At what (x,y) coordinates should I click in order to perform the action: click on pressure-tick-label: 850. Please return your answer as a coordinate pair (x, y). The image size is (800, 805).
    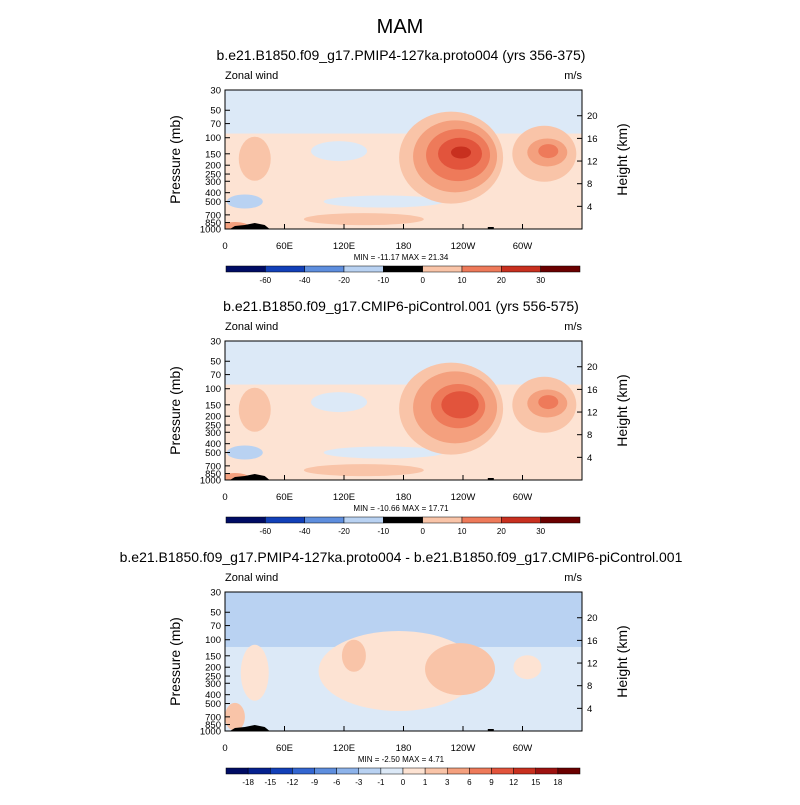
    Looking at the image, I should click on (213, 474).